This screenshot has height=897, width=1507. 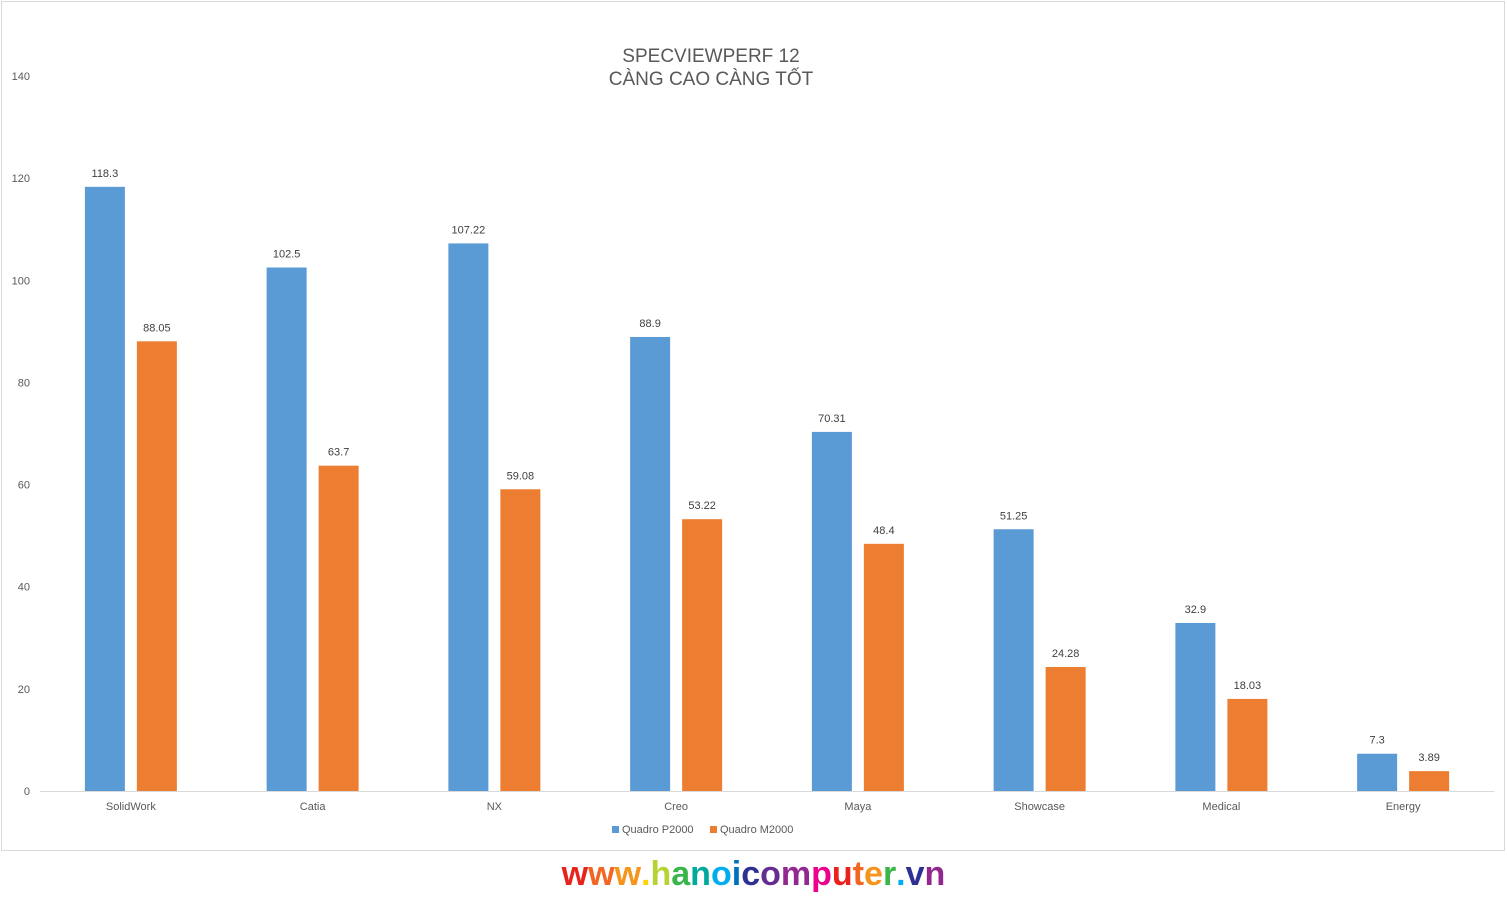 What do you see at coordinates (756, 830) in the screenshot?
I see `legend-label: Quadro M2000` at bounding box center [756, 830].